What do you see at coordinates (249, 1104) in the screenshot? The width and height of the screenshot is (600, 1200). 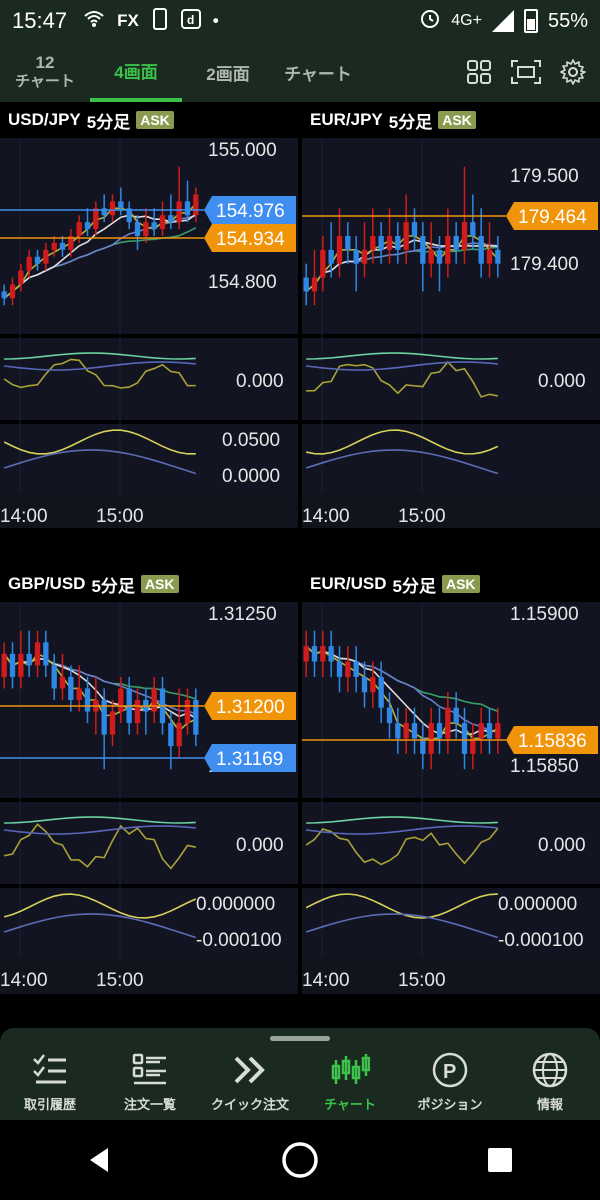 I see `nav-label: クイック注文` at bounding box center [249, 1104].